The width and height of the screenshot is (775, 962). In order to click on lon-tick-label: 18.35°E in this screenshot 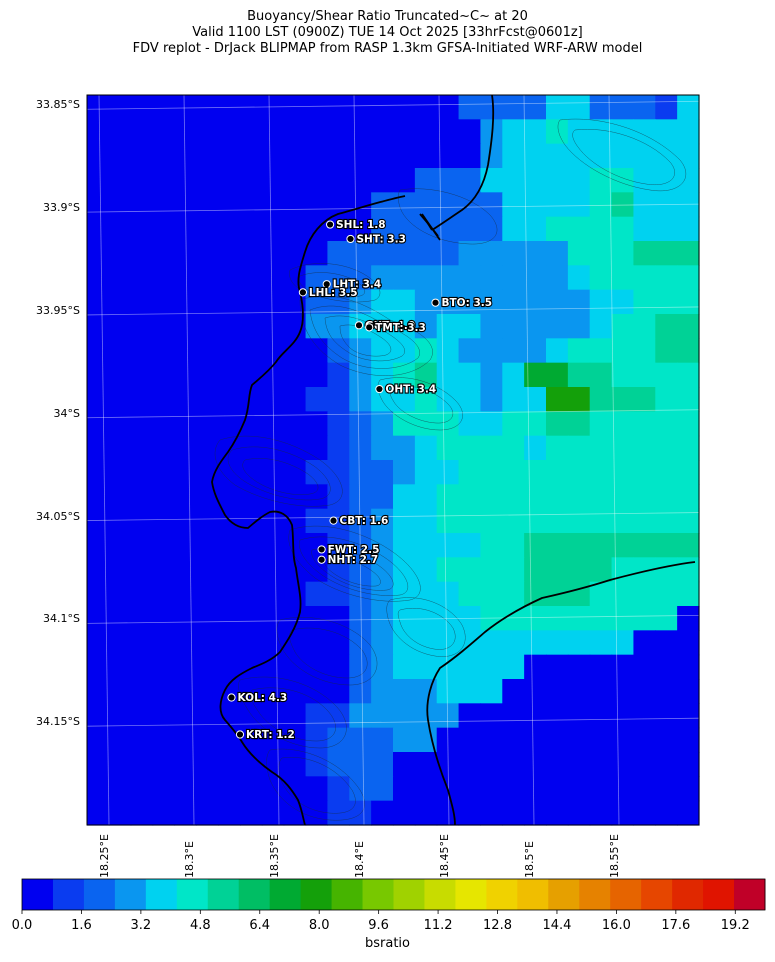, I will do `click(274, 856)`.